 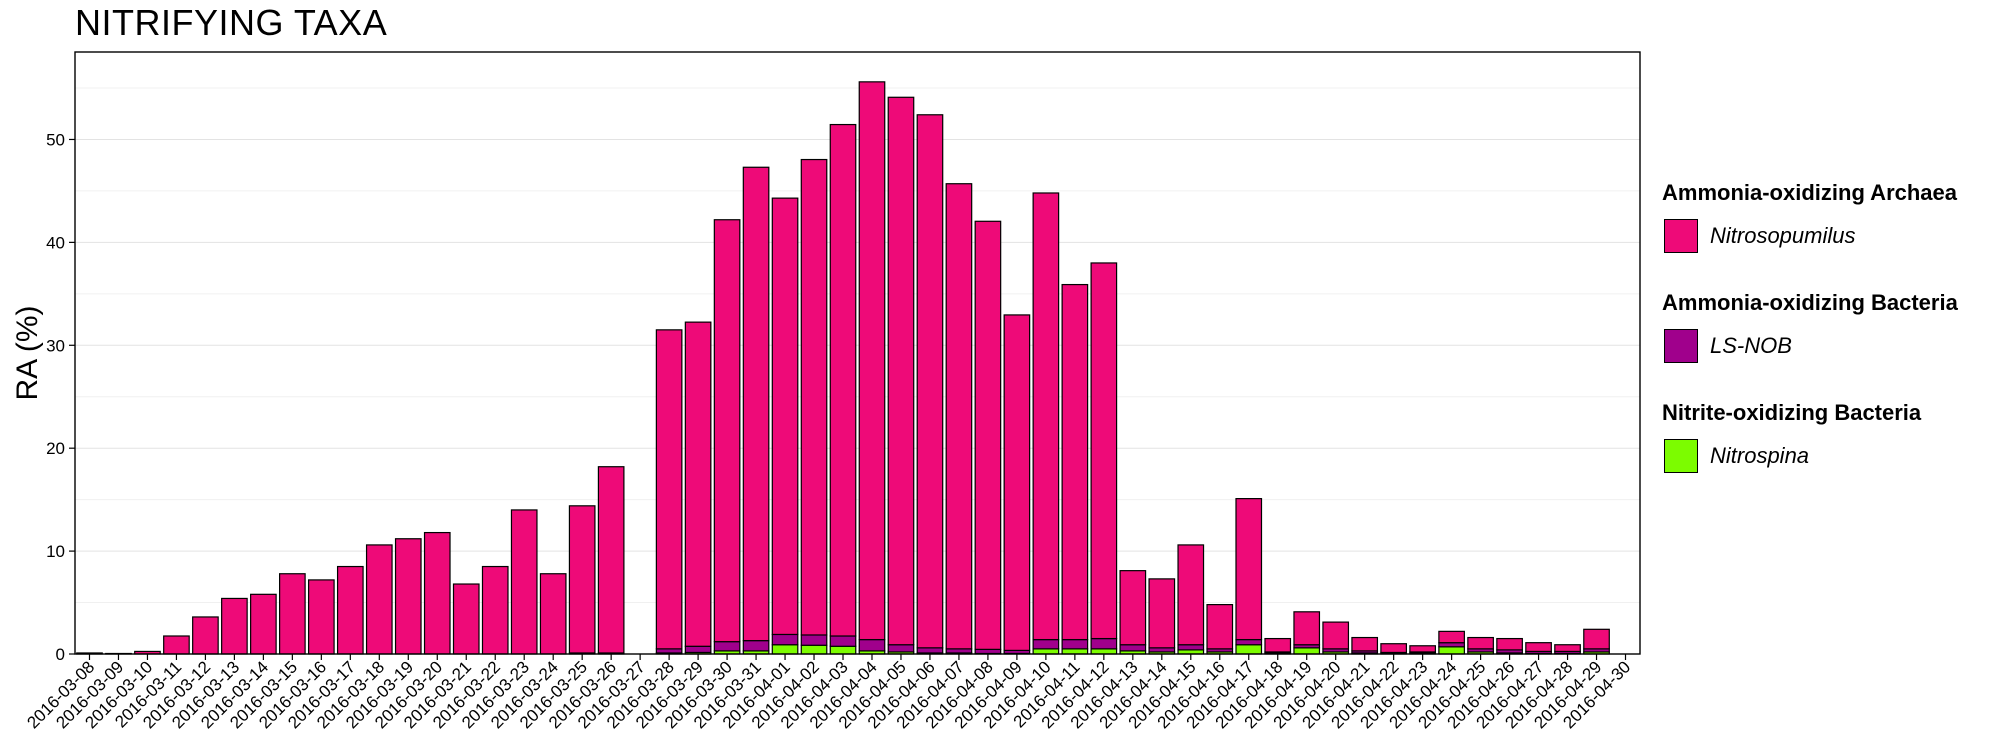 I want to click on y-tick-label: 0, so click(x=60, y=654).